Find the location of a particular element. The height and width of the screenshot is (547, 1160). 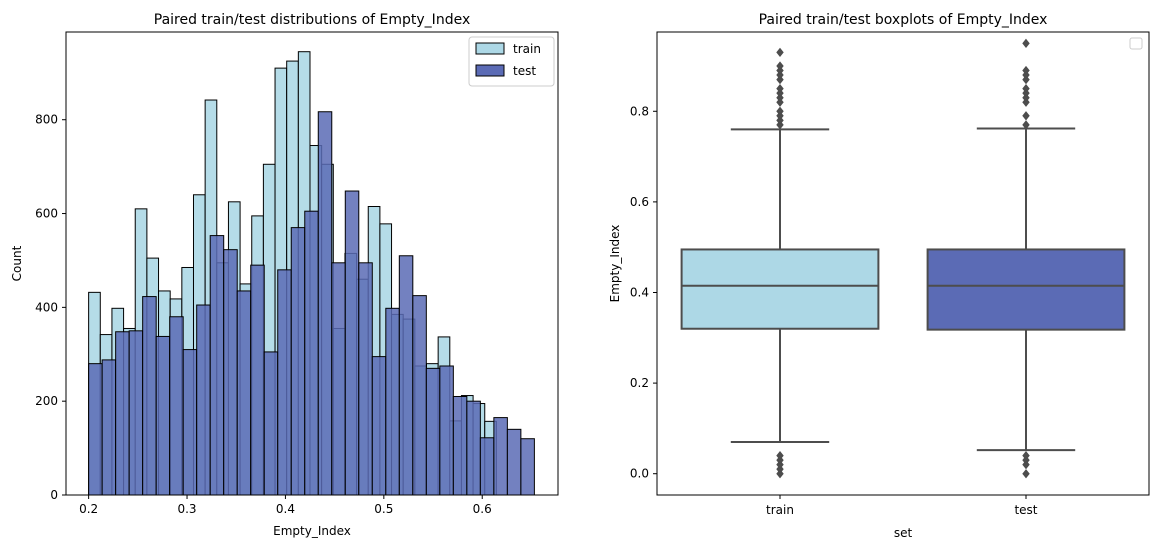

box-test is located at coordinates (1026, 258).